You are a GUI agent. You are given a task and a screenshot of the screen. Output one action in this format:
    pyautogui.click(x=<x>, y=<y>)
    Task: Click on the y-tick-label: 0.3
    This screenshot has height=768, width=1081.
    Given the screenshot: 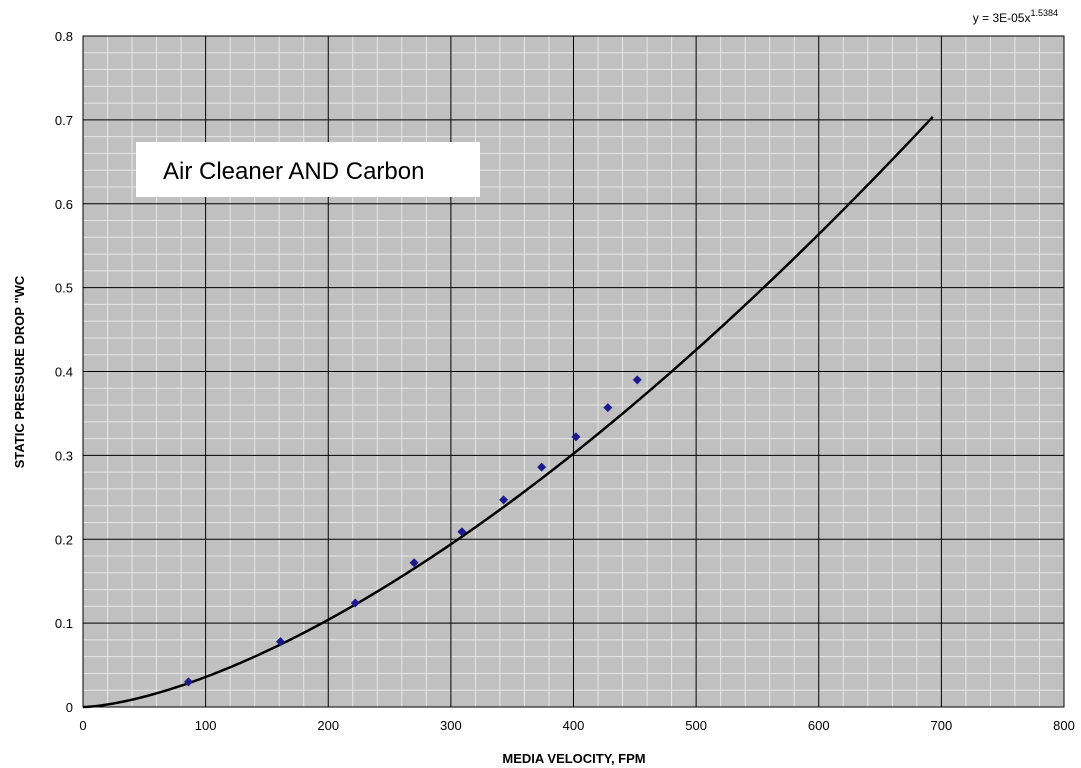 What is the action you would take?
    pyautogui.click(x=64, y=455)
    